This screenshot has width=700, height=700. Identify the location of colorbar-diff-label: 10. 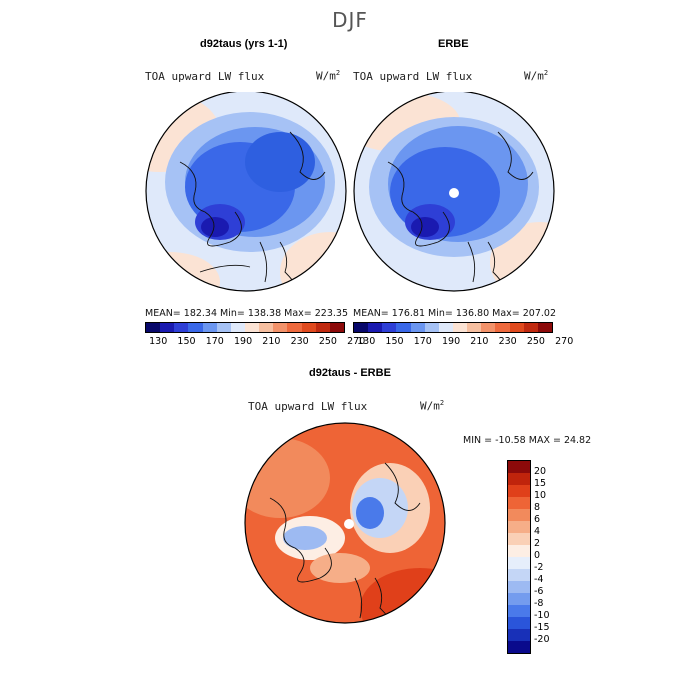
(540, 495).